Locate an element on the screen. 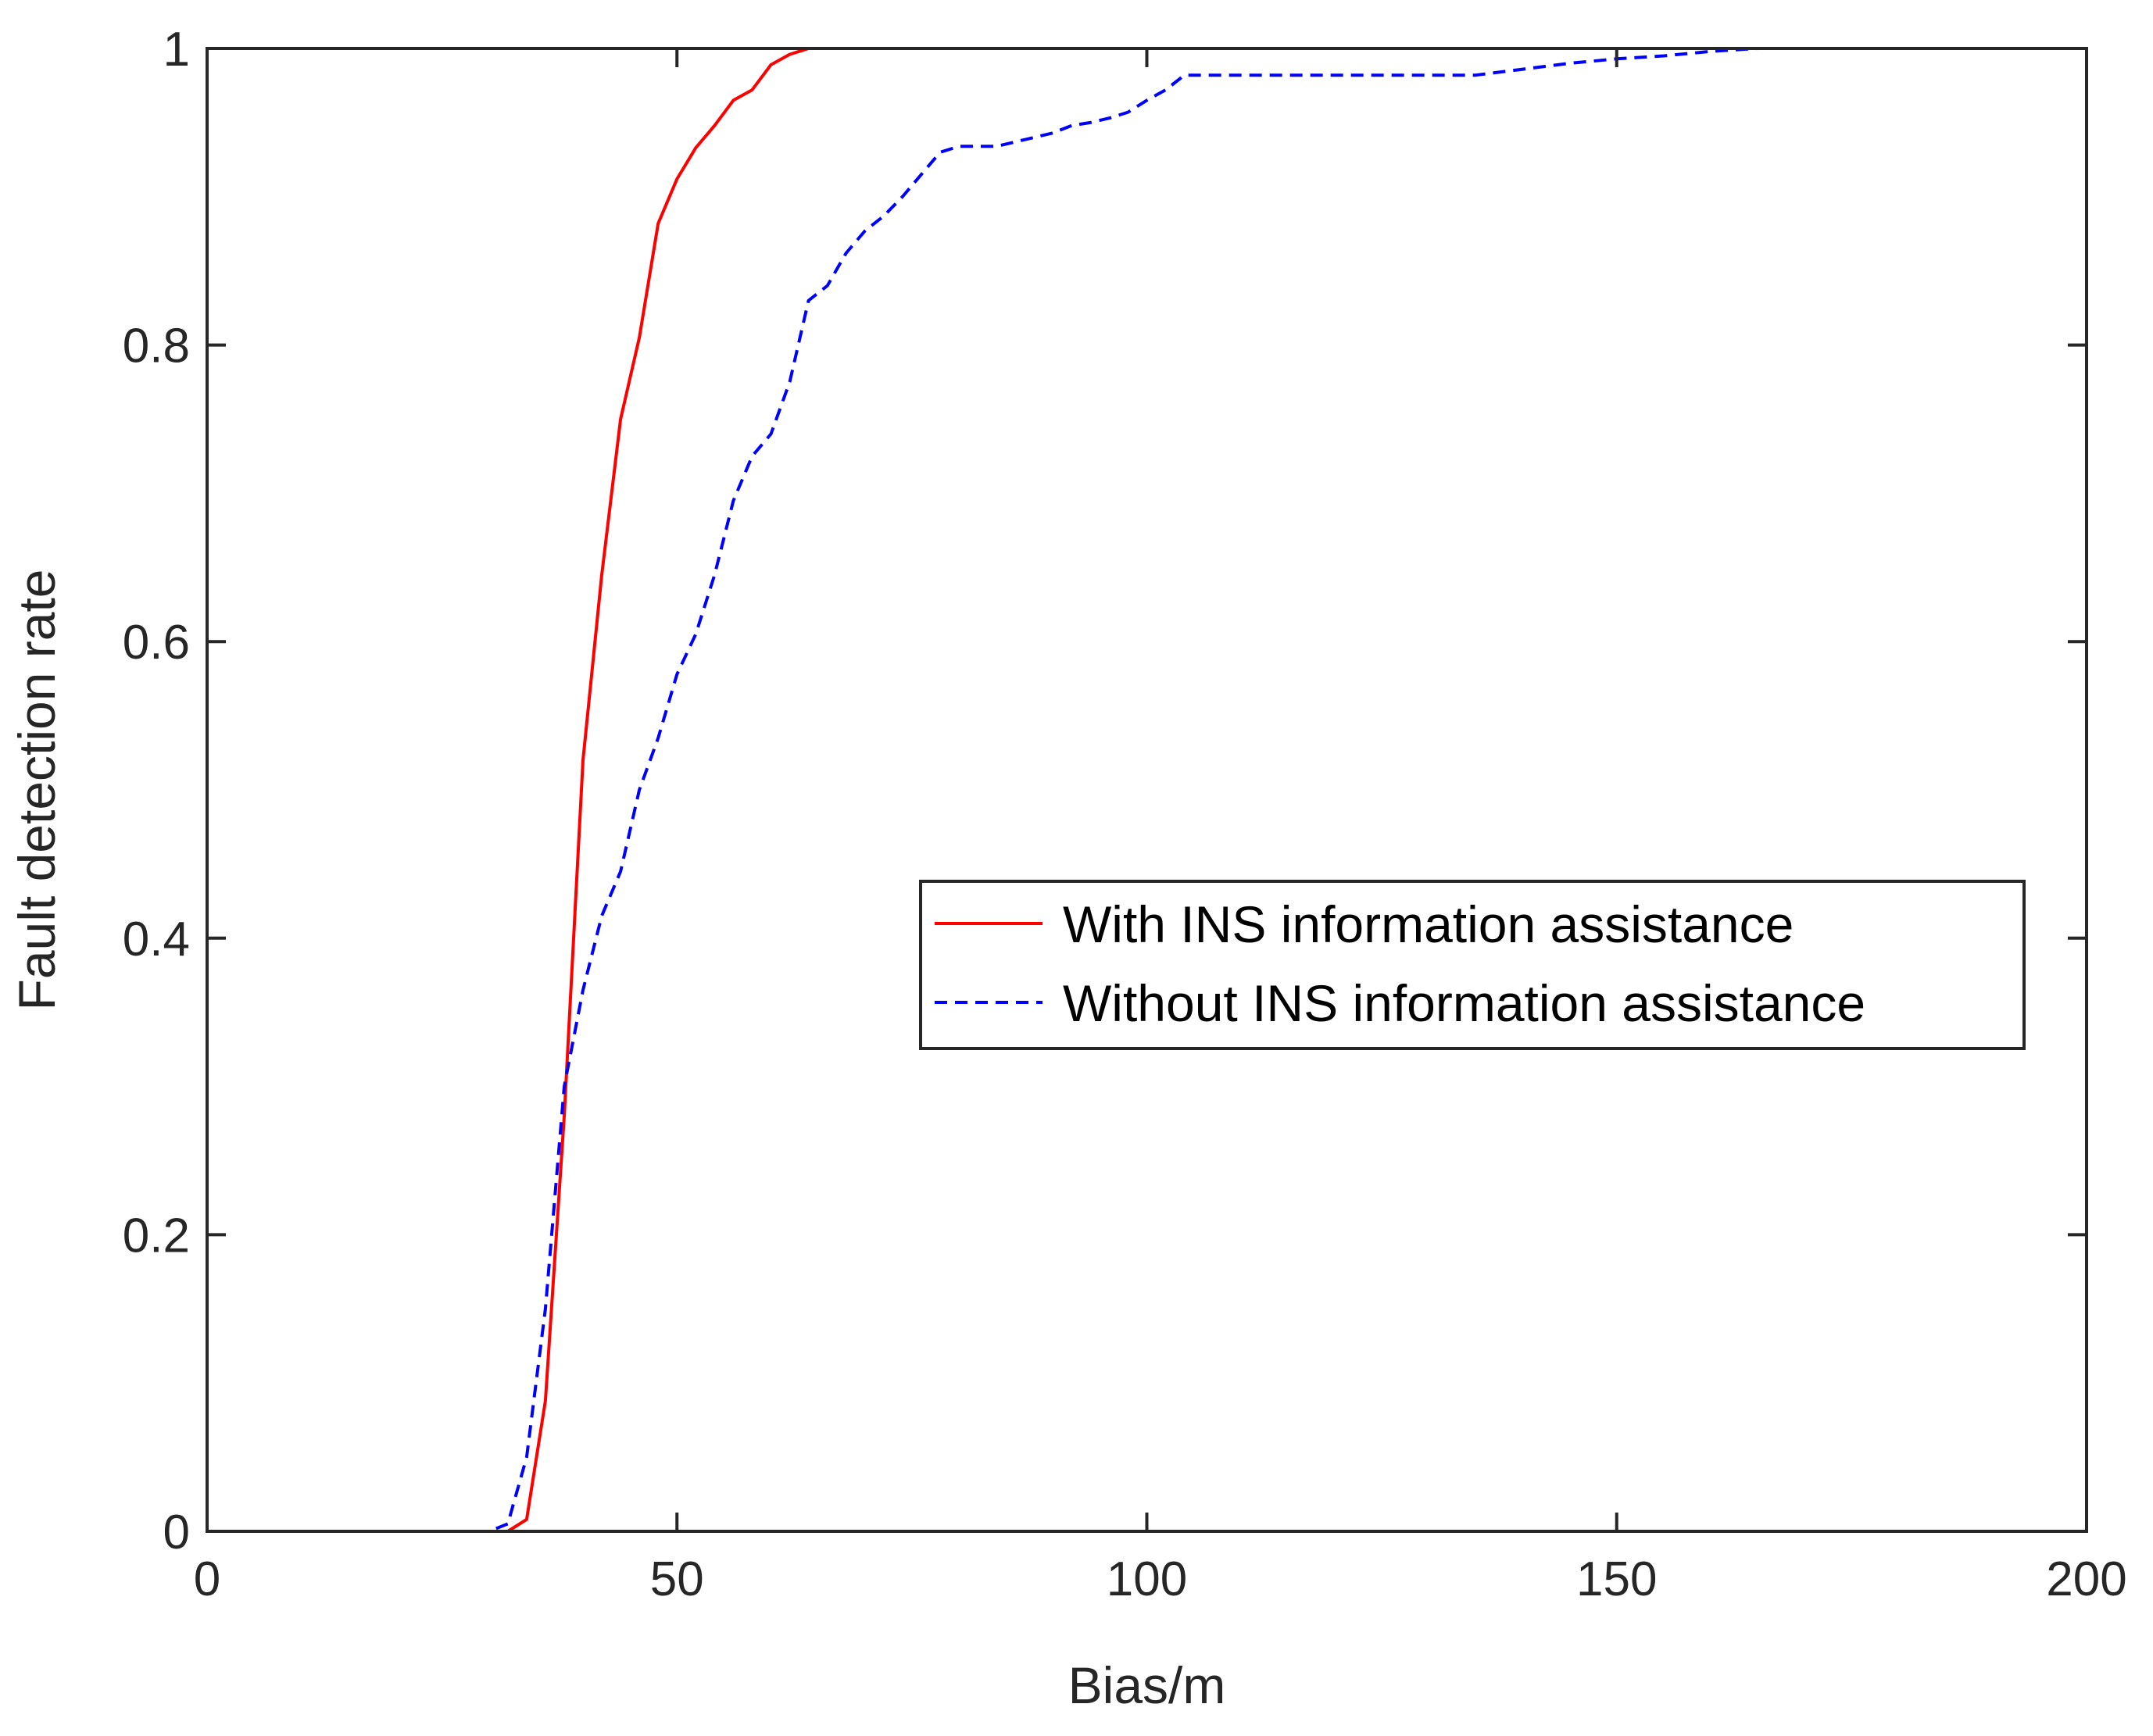 The height and width of the screenshot is (1736, 2153). y-tick-label: 1 is located at coordinates (176, 50).